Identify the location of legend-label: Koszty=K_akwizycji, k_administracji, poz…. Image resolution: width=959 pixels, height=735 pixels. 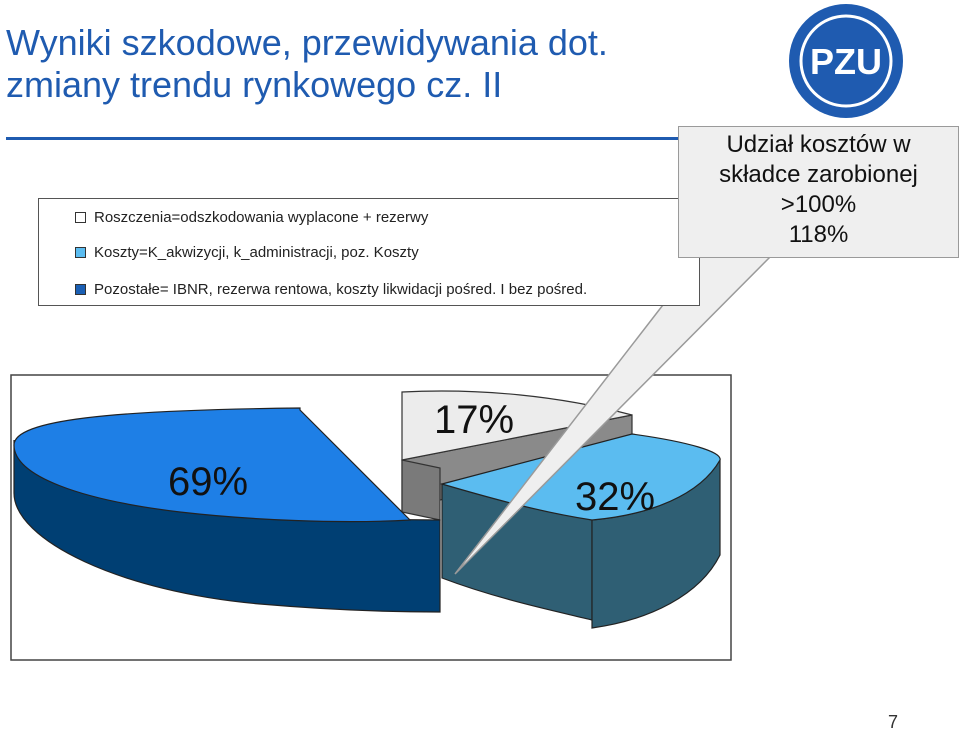
(256, 252).